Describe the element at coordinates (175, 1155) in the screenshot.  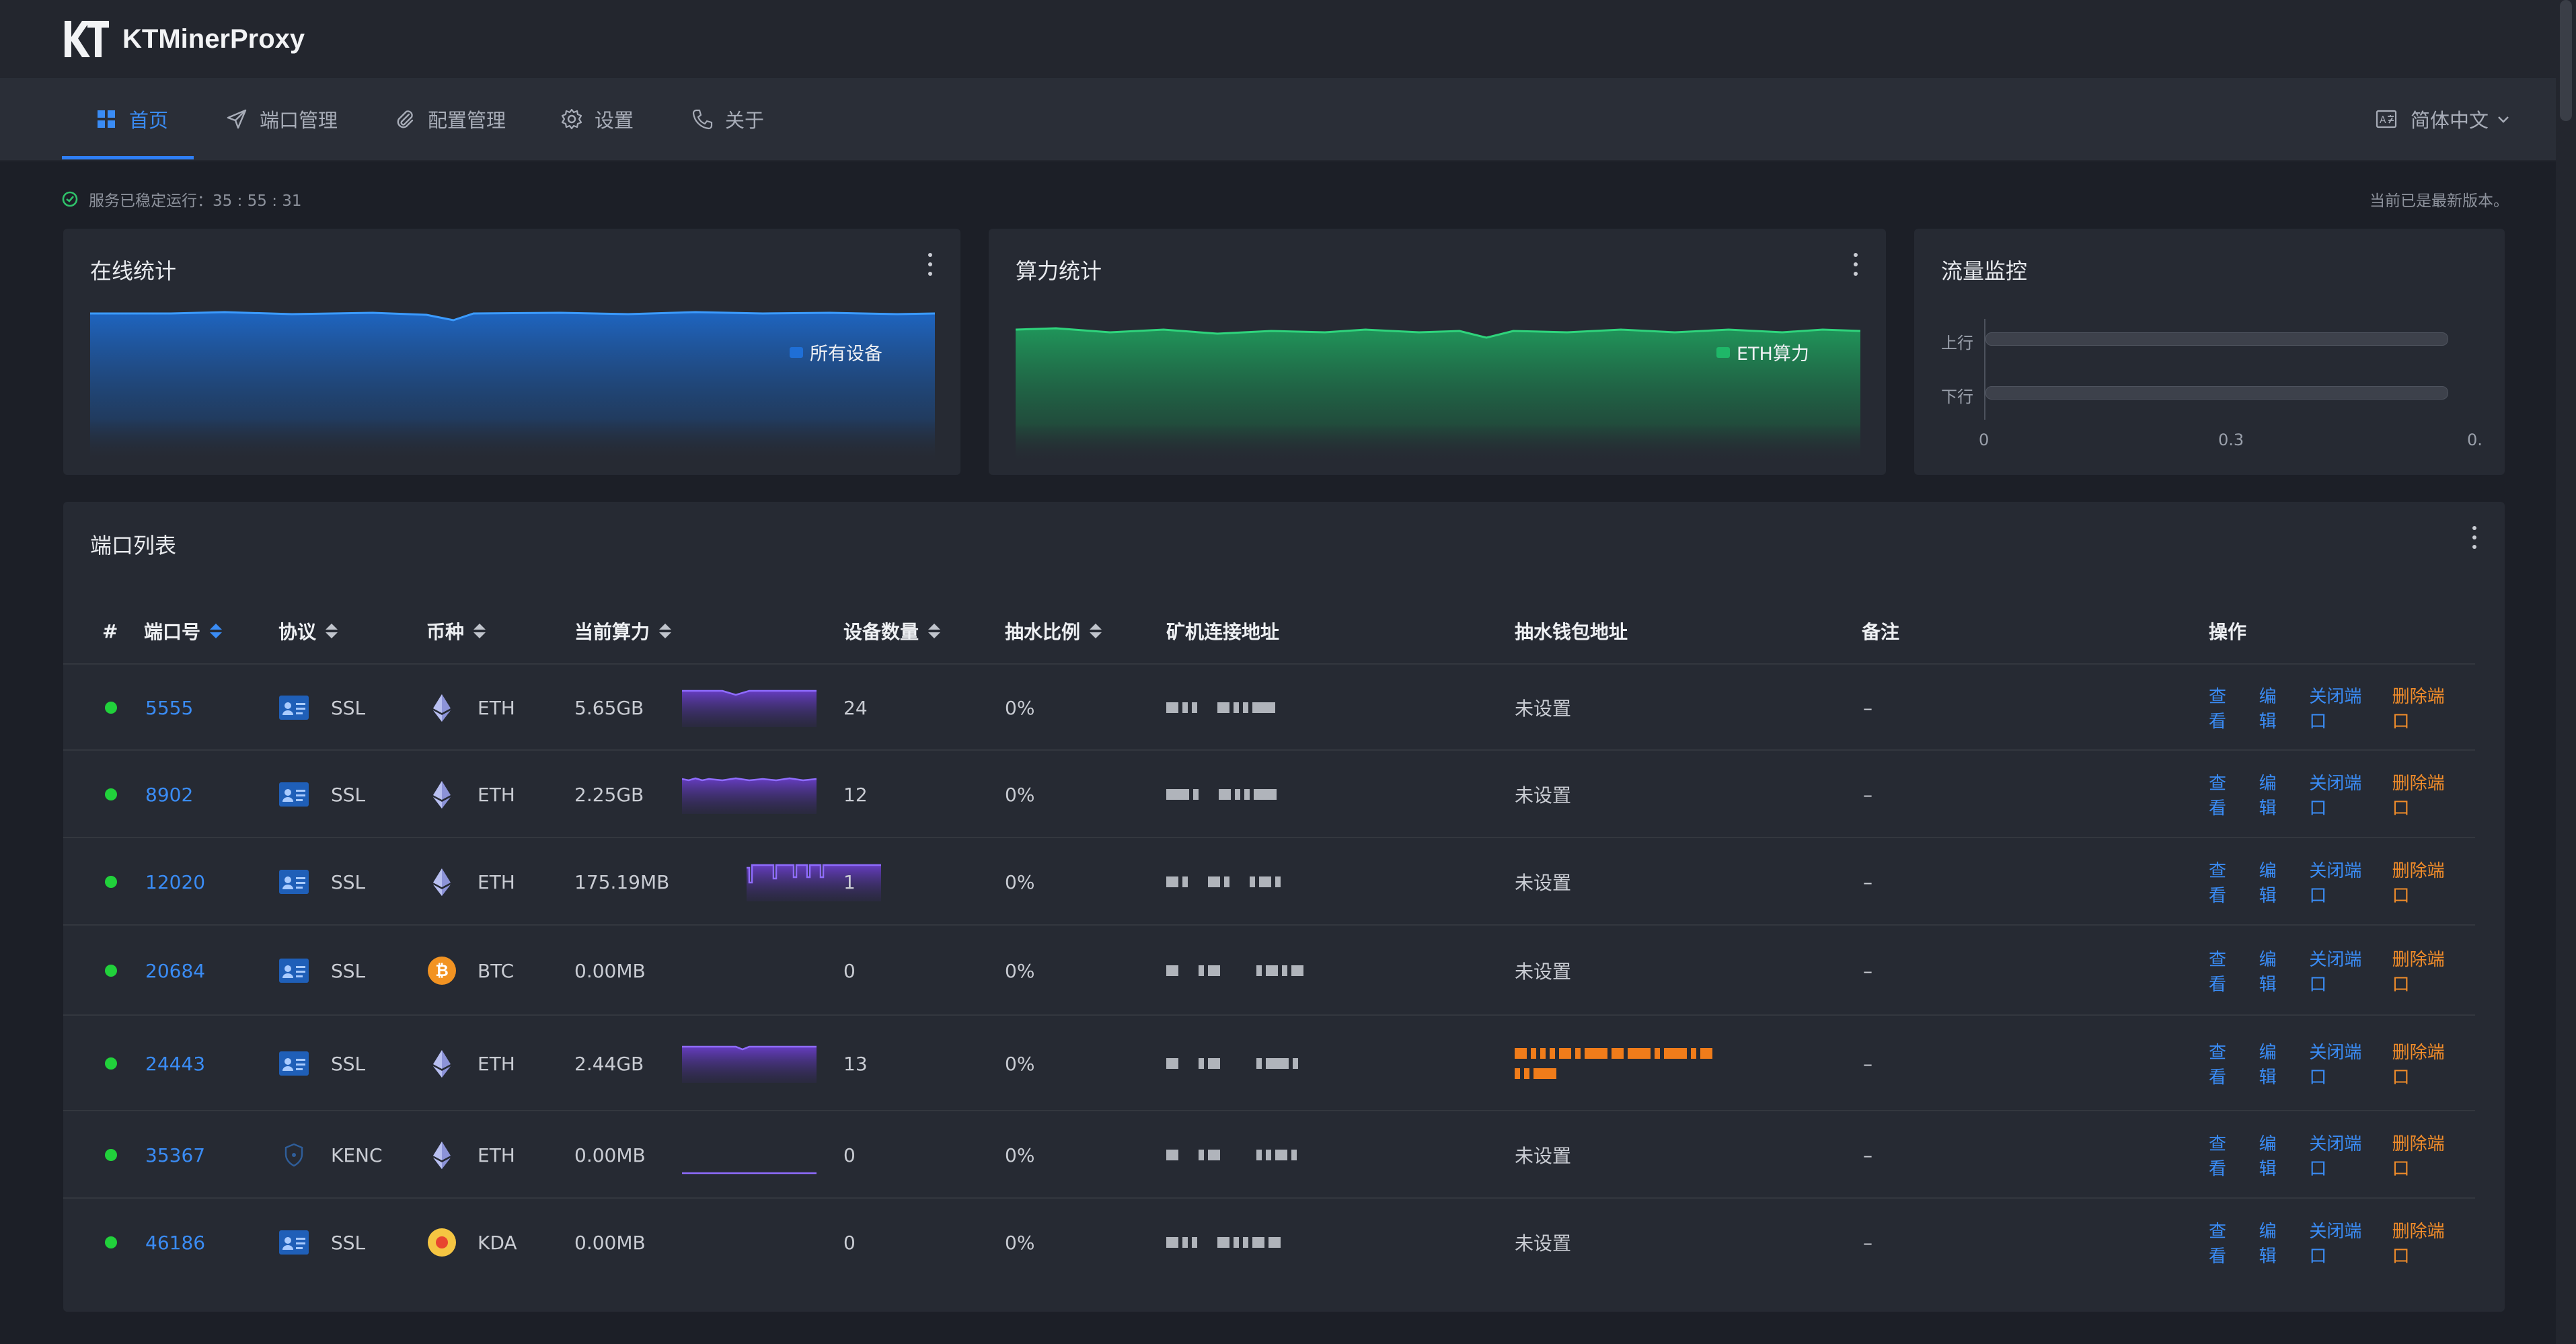
I see `port-link: 35367` at that location.